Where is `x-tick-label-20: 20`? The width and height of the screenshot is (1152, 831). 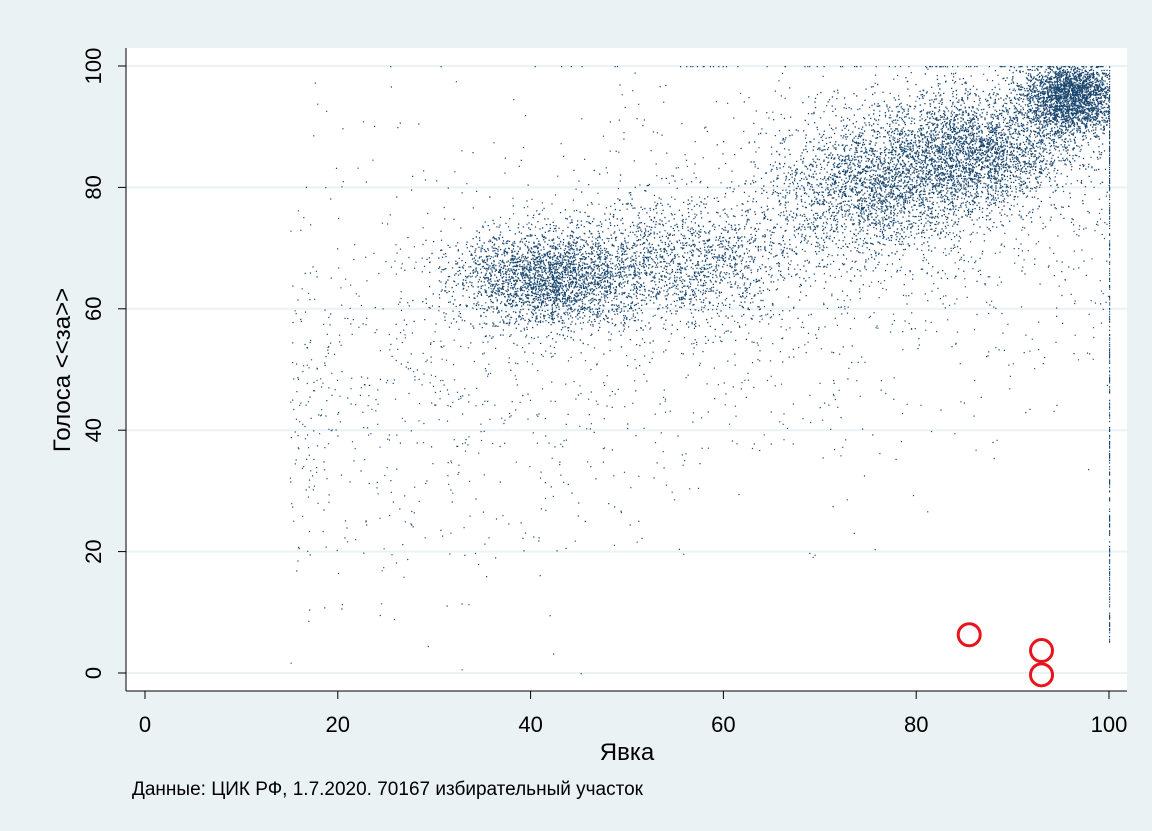 x-tick-label-20: 20 is located at coordinates (338, 724).